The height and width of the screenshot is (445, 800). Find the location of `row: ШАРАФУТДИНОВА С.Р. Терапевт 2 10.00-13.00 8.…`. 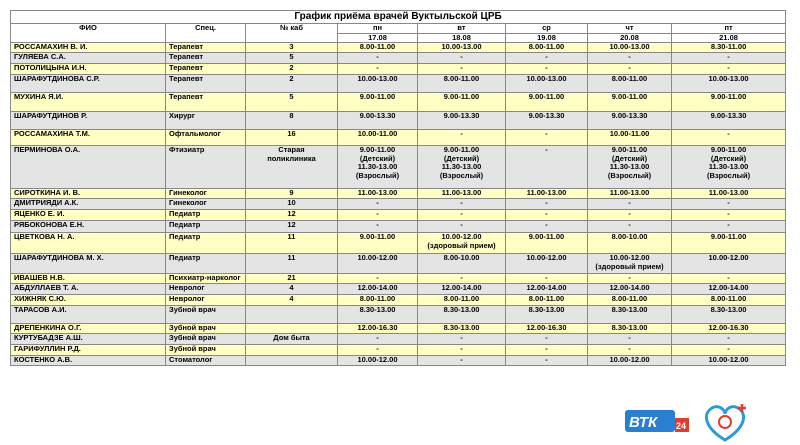

row: ШАРАФУТДИНОВА С.Р. Терапевт 2 10.00-13.00 8.… is located at coordinates (398, 83).